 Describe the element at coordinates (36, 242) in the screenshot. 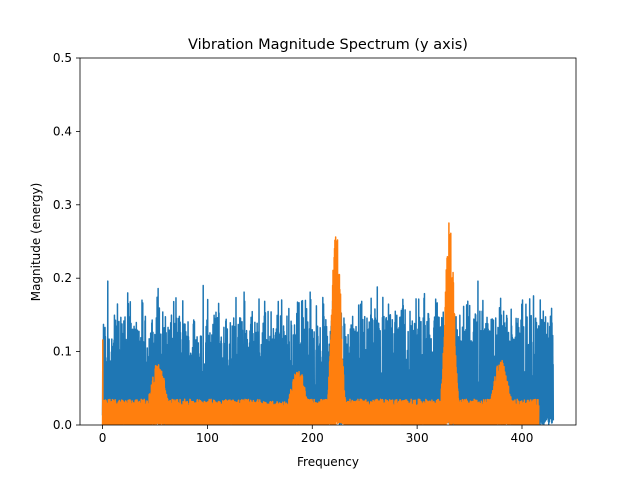

I see `y-axis-label: Magnitude (energy)` at that location.